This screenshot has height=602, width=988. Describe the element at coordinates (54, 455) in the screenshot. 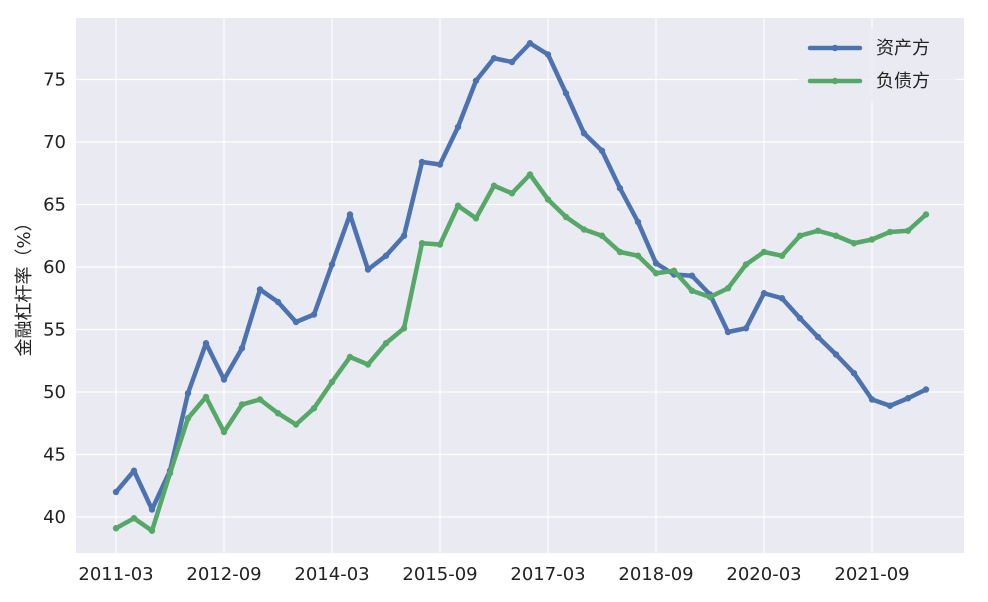

I see `y-tick-label: 45` at that location.